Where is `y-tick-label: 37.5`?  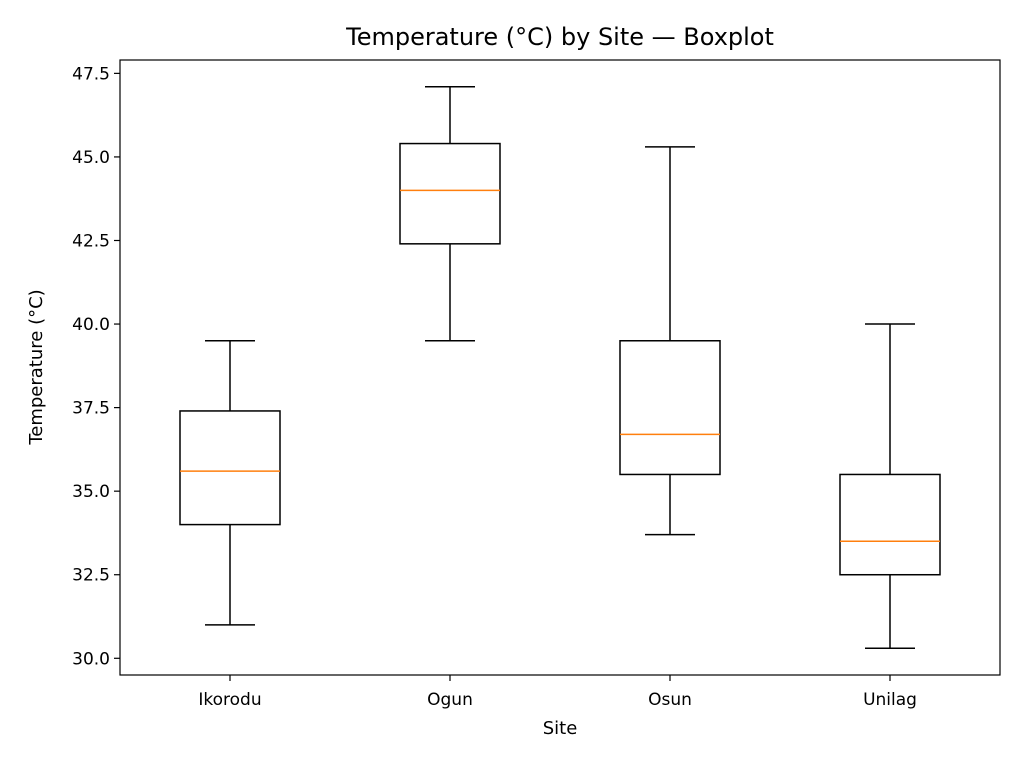
y-tick-label: 37.5 is located at coordinates (91, 409).